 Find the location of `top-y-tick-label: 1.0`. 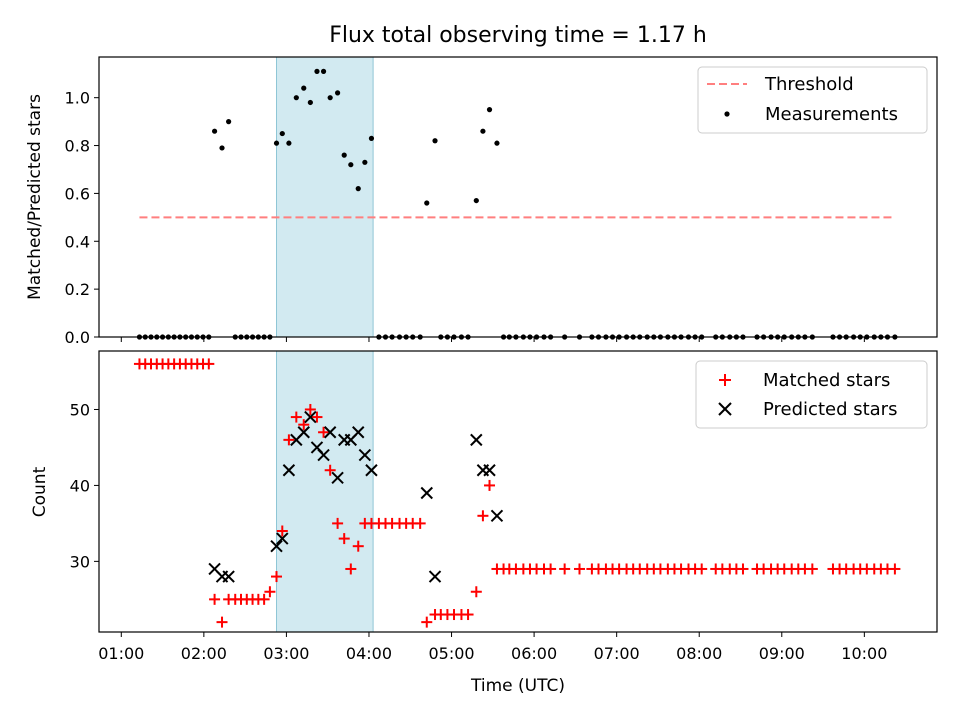

top-y-tick-label: 1.0 is located at coordinates (77, 98).